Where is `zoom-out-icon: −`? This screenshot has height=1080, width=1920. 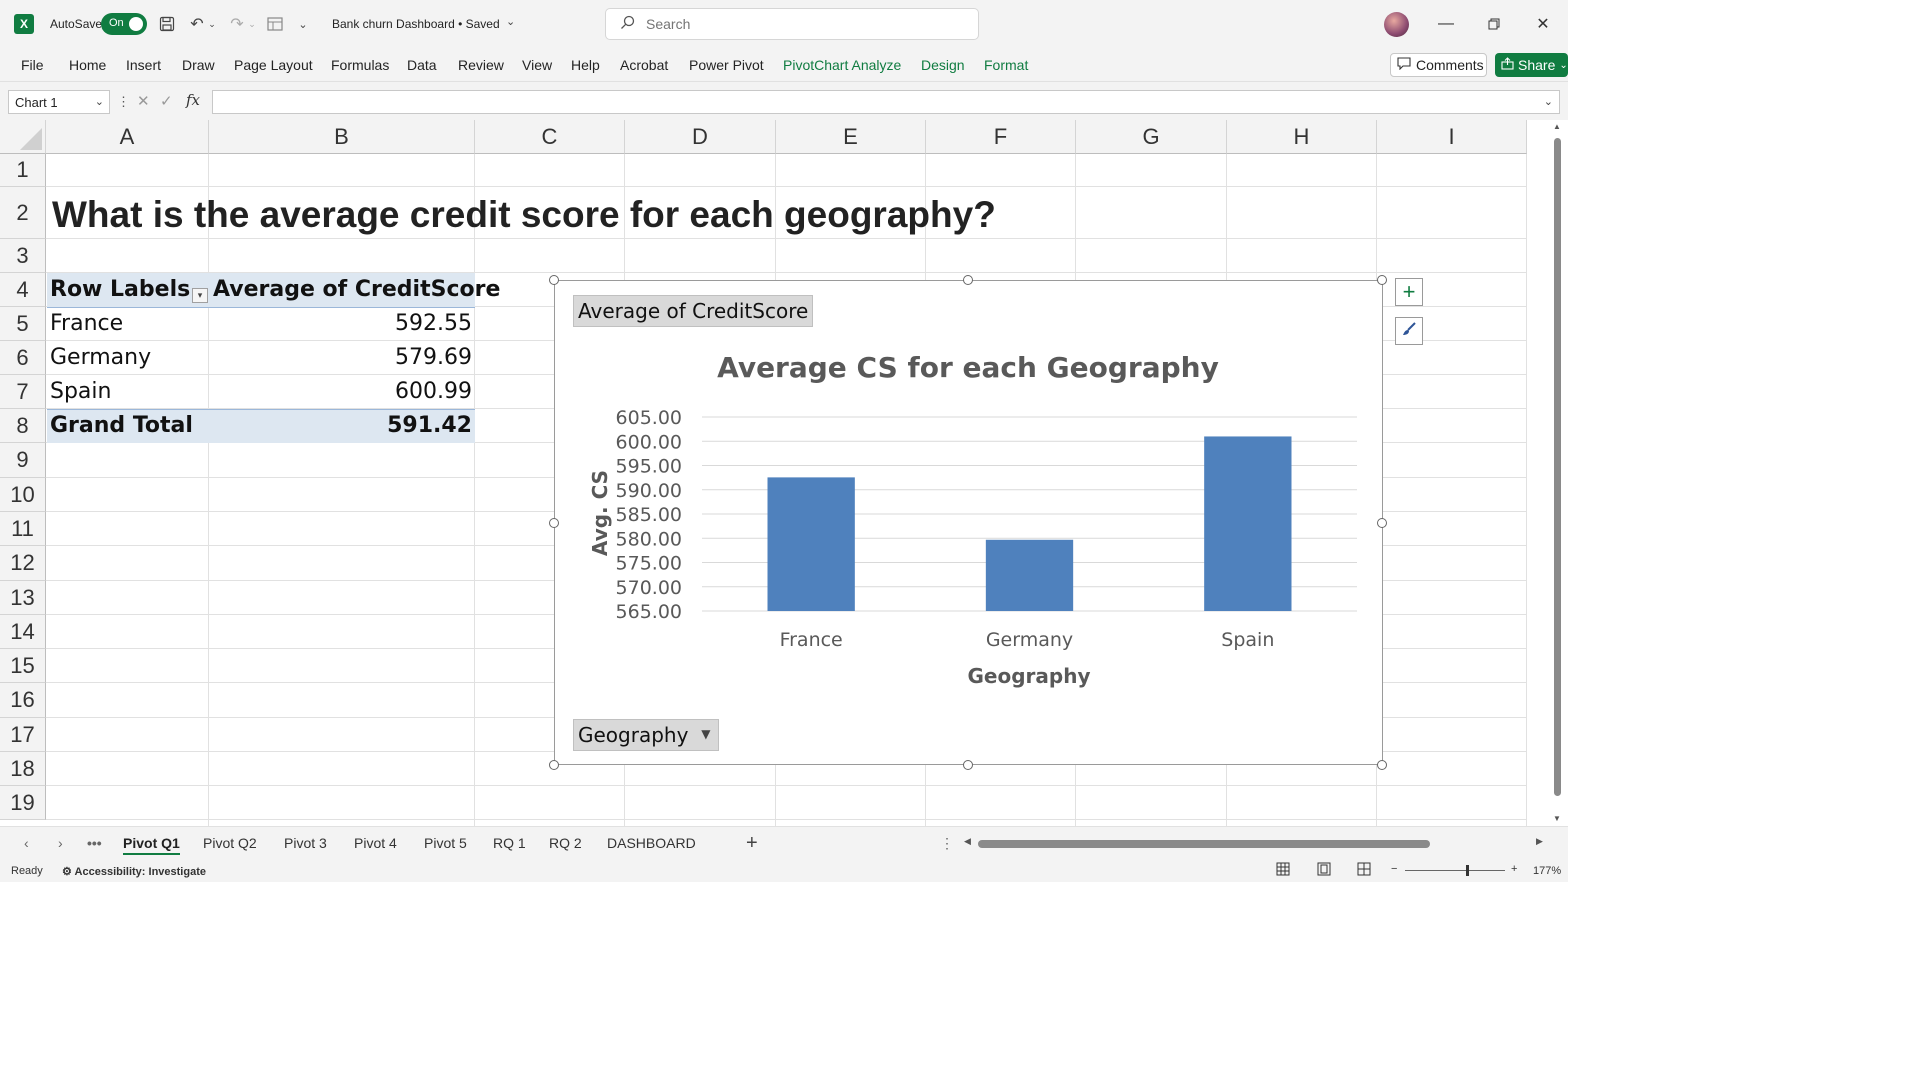
zoom-out-icon: − is located at coordinates (1394, 869).